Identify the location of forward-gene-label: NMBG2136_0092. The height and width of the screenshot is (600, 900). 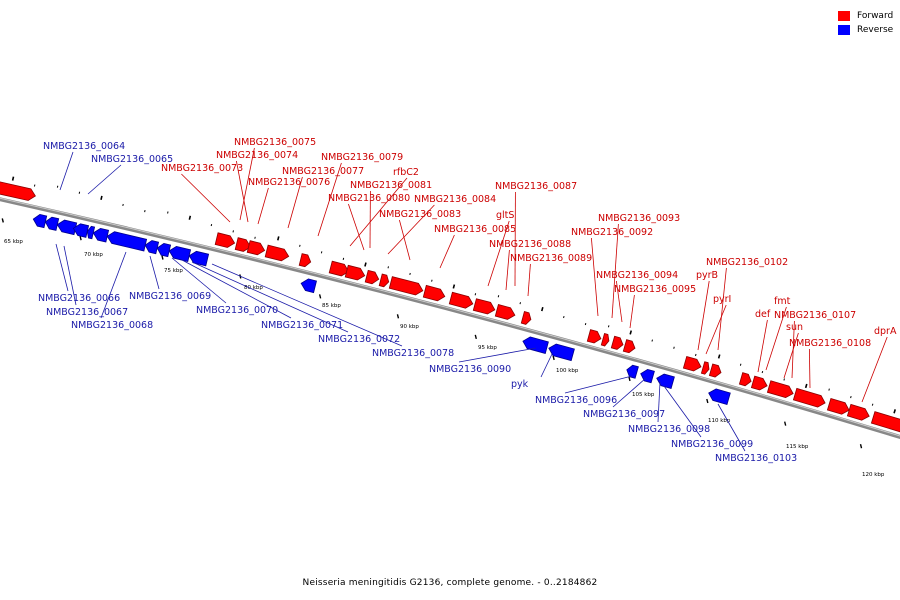
(612, 232).